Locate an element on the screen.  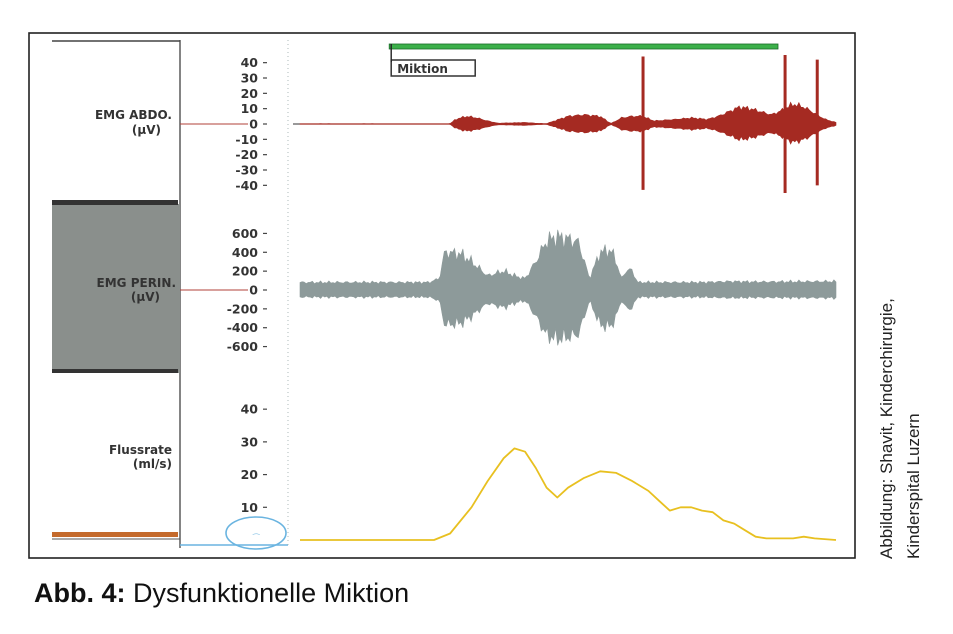
miktion-label-box is located at coordinates (433, 68).